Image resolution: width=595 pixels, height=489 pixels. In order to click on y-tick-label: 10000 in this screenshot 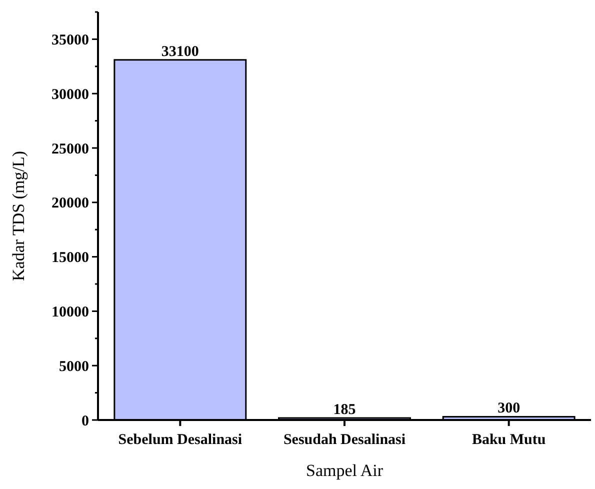, I will do `click(70, 312)`.